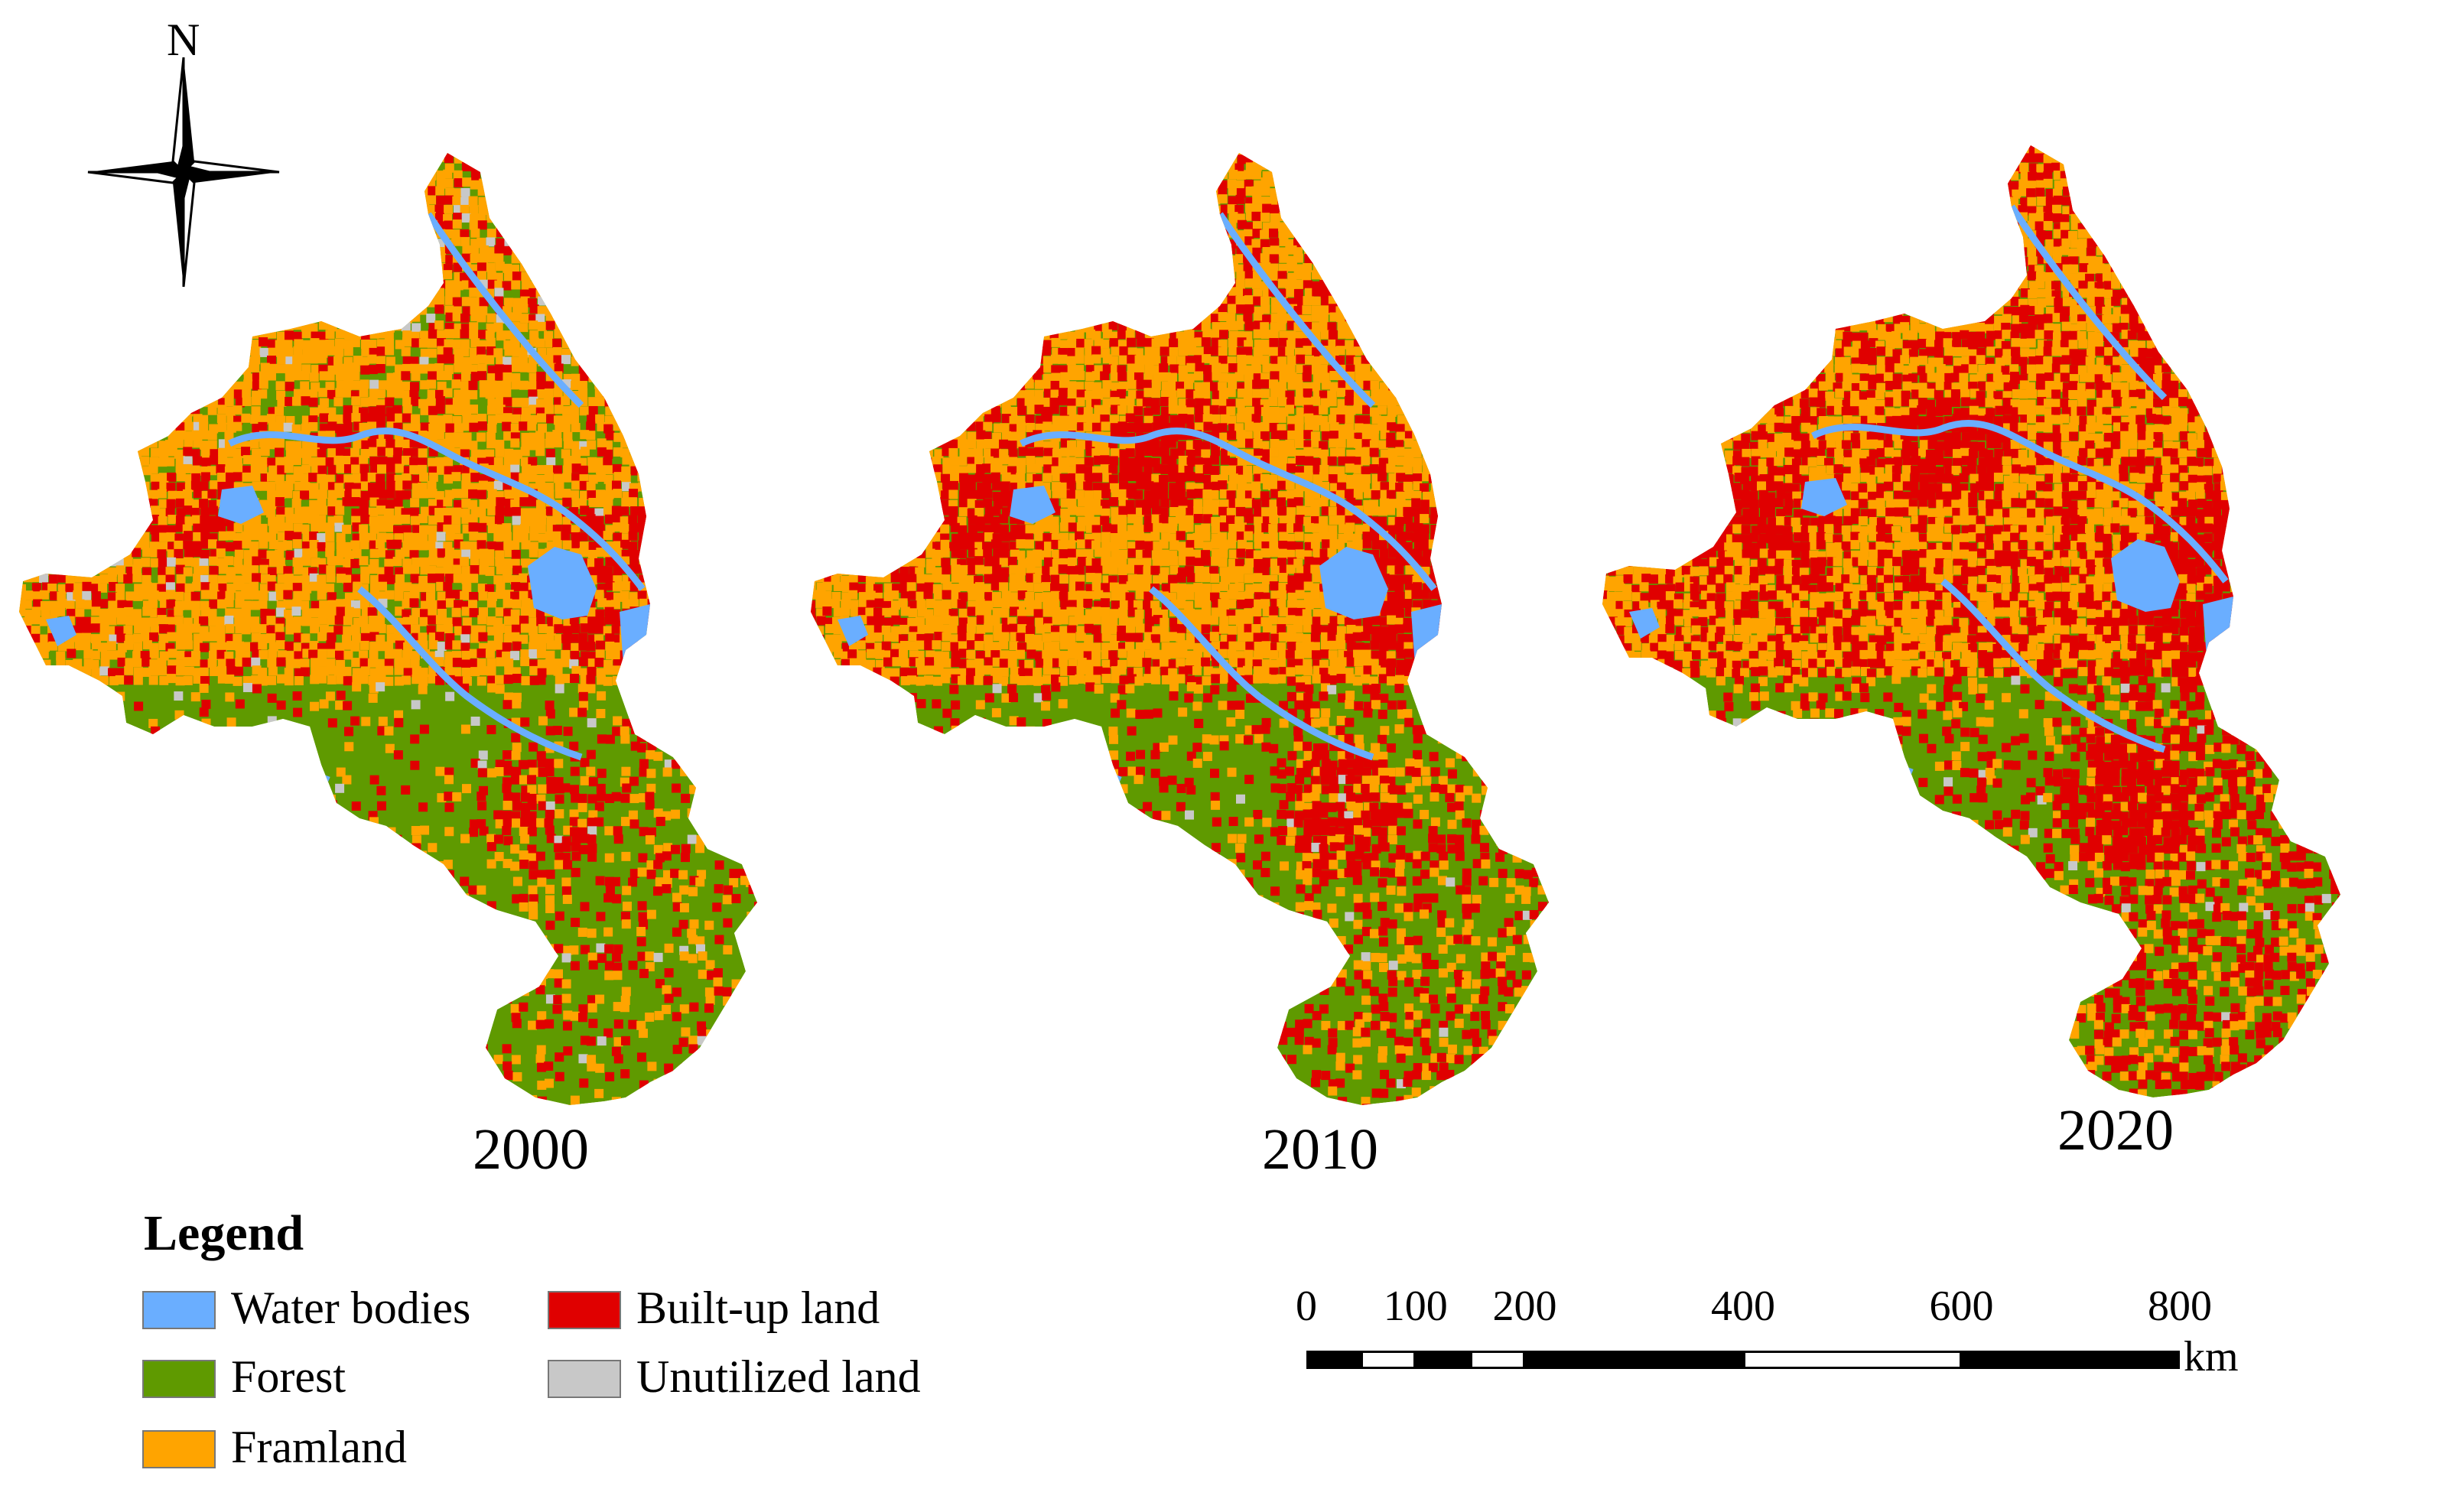  Describe the element at coordinates (1320, 1149) in the screenshot. I see `year-label-2010: 2010` at that location.